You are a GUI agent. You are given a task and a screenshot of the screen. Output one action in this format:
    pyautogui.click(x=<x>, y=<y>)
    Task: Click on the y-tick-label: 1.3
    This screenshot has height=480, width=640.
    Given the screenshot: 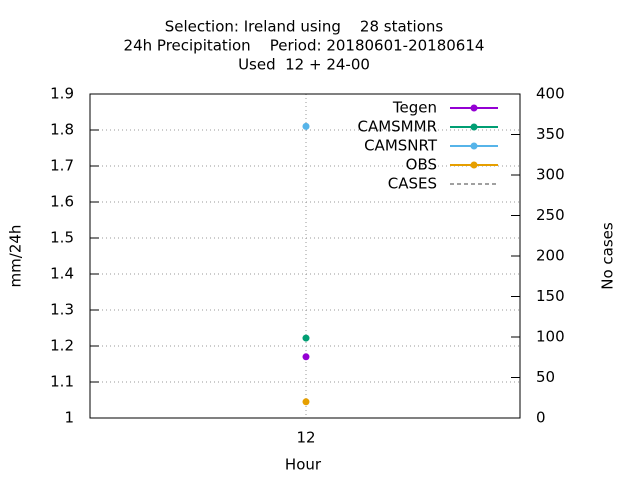 What is the action you would take?
    pyautogui.click(x=62, y=310)
    